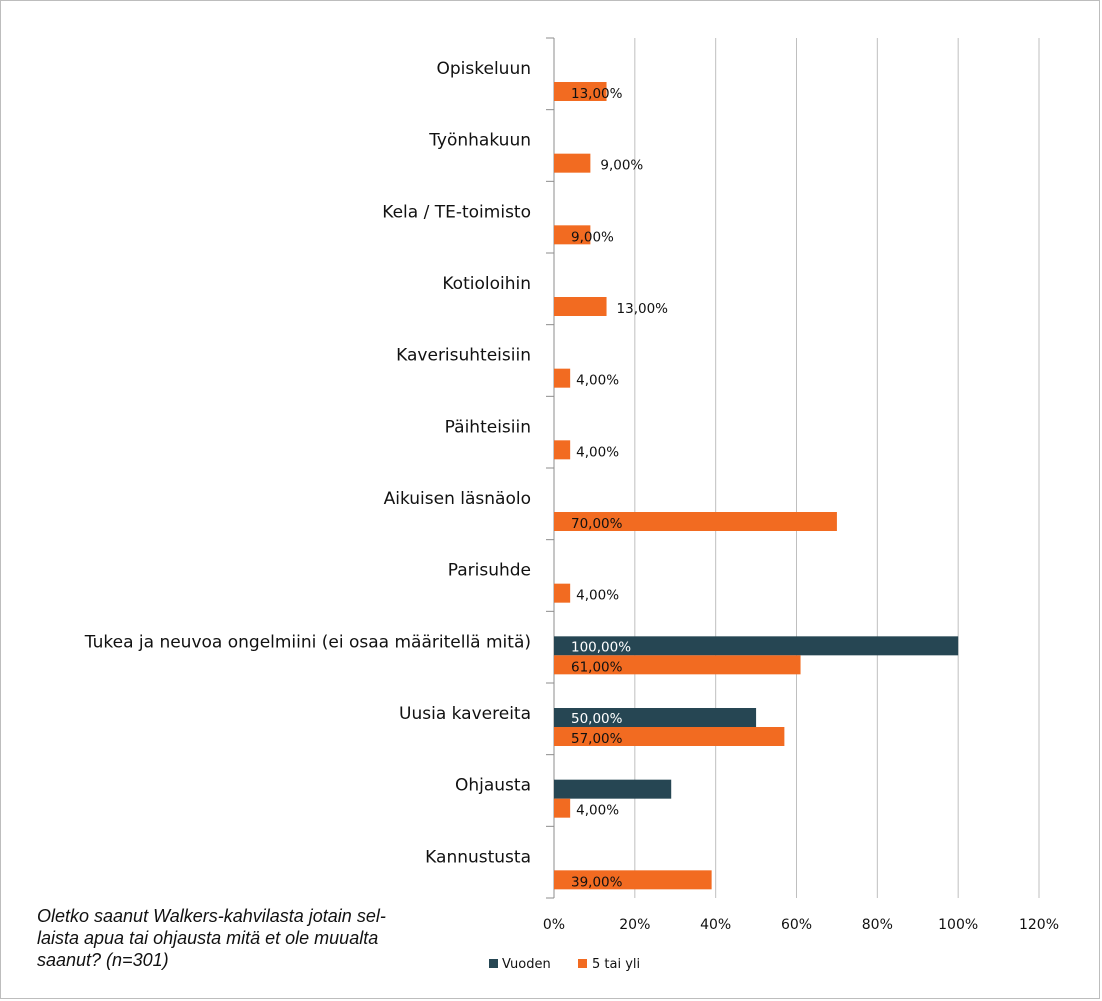  Describe the element at coordinates (958, 925) in the screenshot. I see `x-tick-label: 100%` at that location.